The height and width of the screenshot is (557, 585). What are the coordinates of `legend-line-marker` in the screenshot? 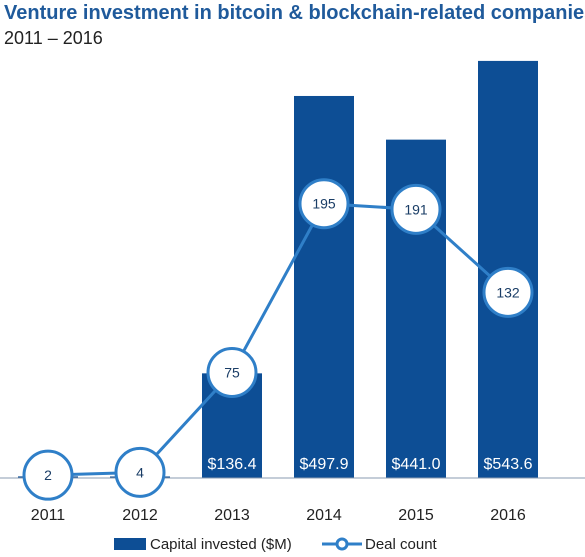 It's located at (342, 544).